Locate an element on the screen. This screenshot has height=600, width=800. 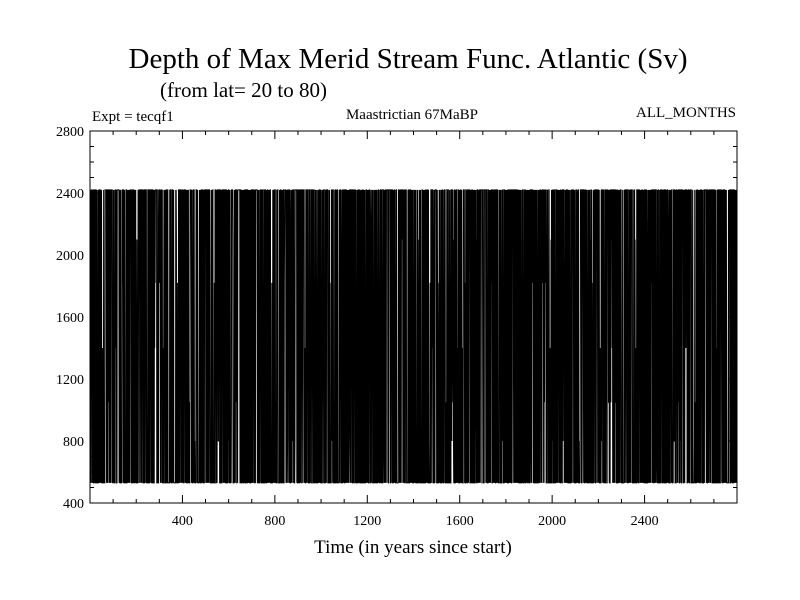
y-tick-label-800: 800 is located at coordinates (73, 442).